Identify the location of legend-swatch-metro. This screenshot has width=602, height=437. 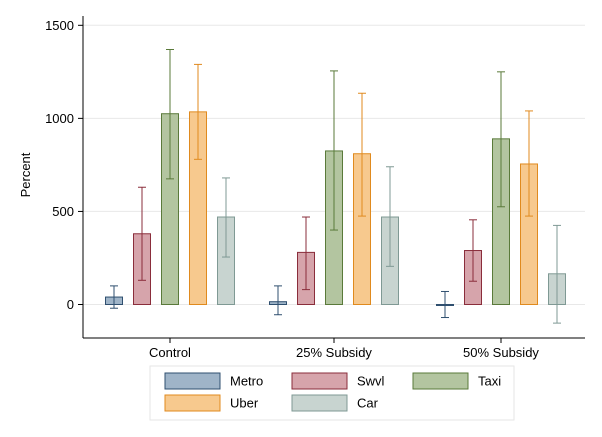
(192, 381).